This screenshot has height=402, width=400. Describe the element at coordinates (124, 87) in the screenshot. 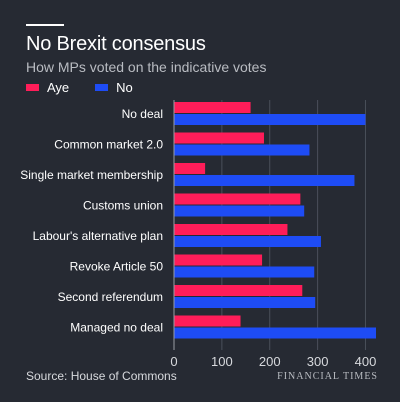

I see `legend-label-no: No` at that location.